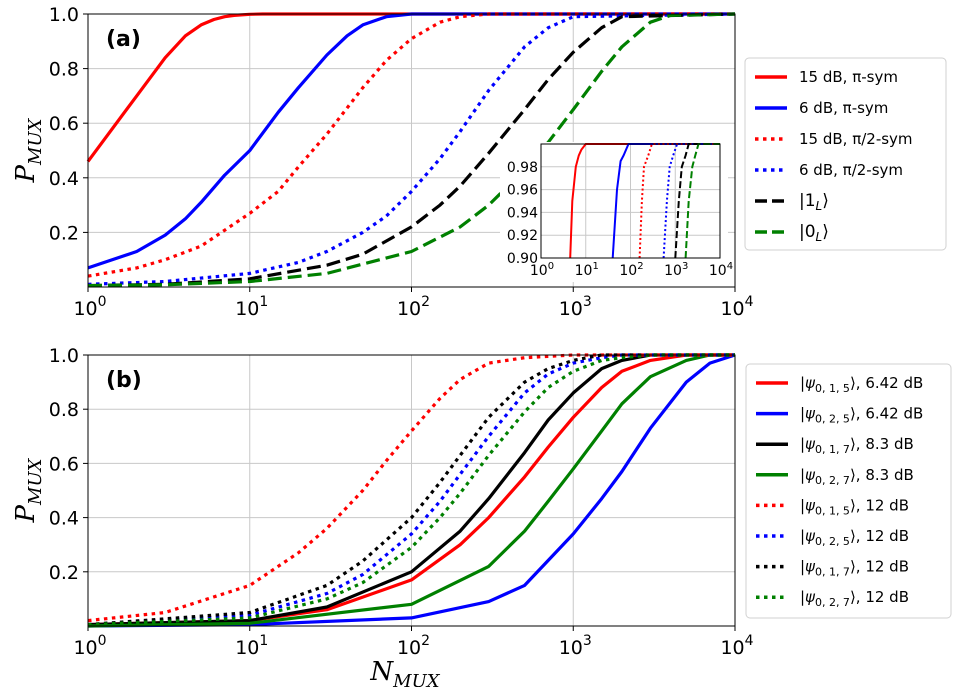 This screenshot has width=976, height=687. Describe the element at coordinates (857, 445) in the screenshot. I see `legend-label: |ψ0, 1, 7⟩, 8.3 dB` at that location.